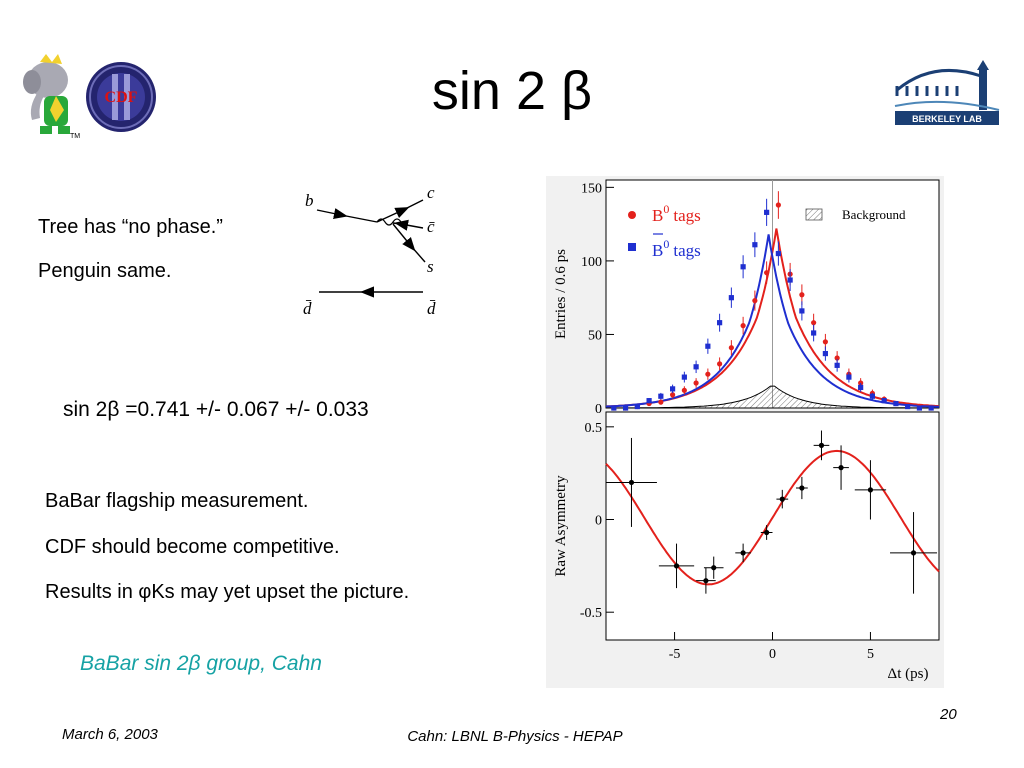 This screenshot has height=768, width=1024. I want to click on bullet-2: CDF should become competitive., so click(192, 547).